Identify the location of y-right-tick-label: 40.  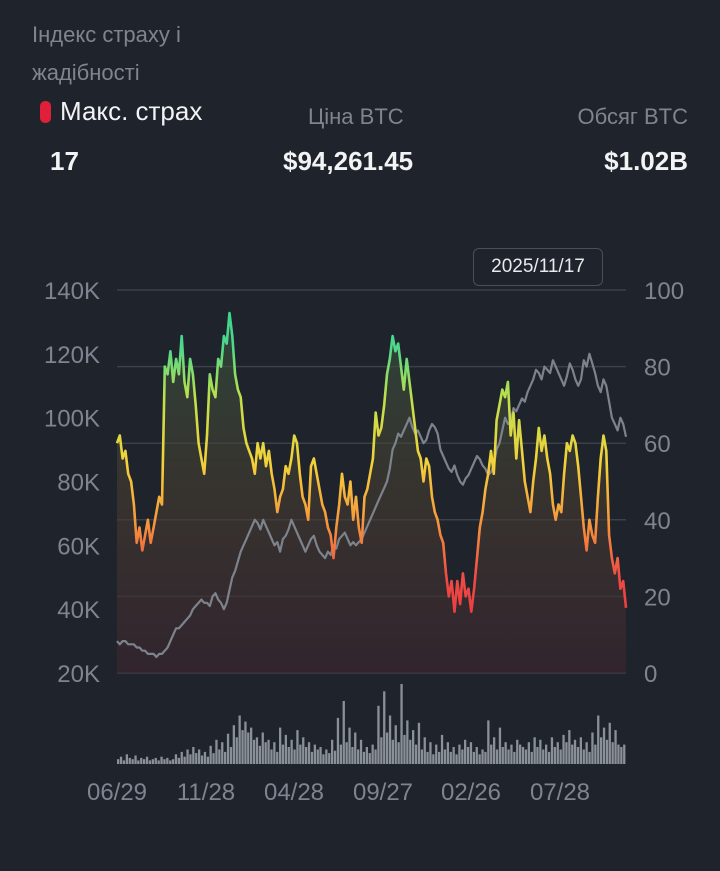
(657, 521).